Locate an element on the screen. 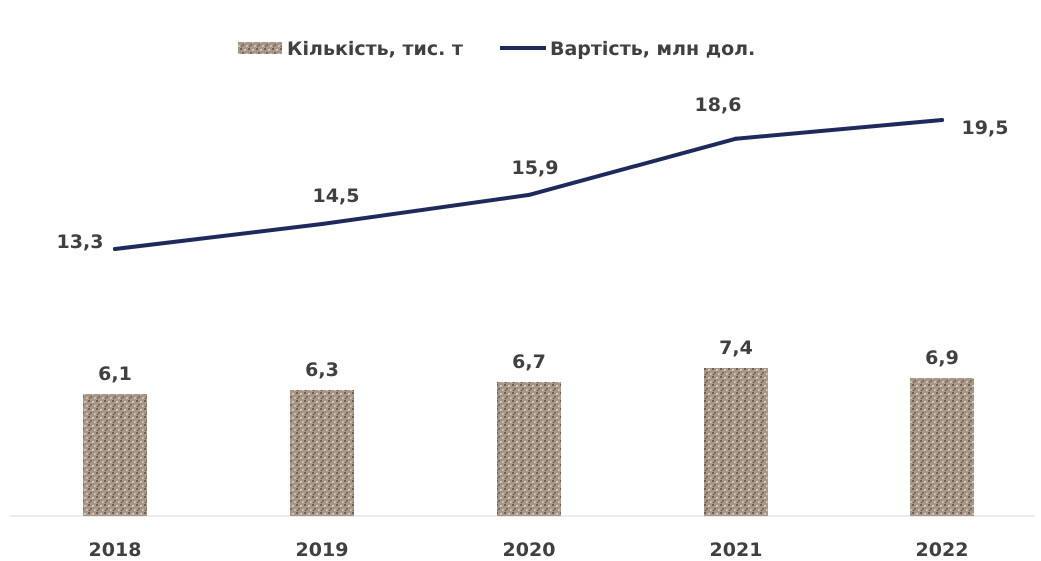 This screenshot has height=561, width=1041. bar-2019 is located at coordinates (322, 453).